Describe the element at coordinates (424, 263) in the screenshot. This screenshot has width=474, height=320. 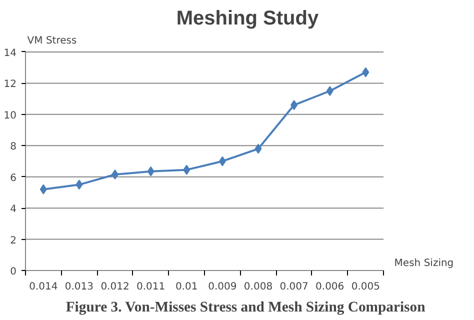
I see `x-axis-title: Mesh Sizing` at that location.